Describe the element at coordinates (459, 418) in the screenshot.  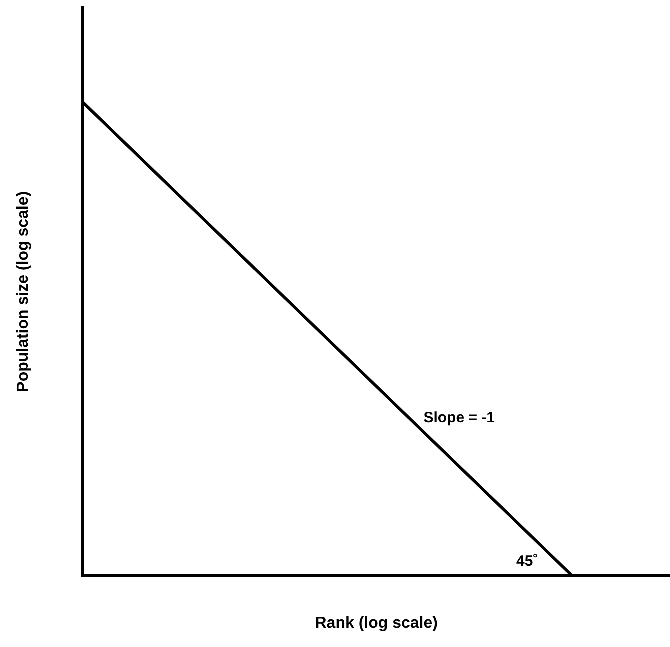
I see `annotation: Slope = -1` at that location.